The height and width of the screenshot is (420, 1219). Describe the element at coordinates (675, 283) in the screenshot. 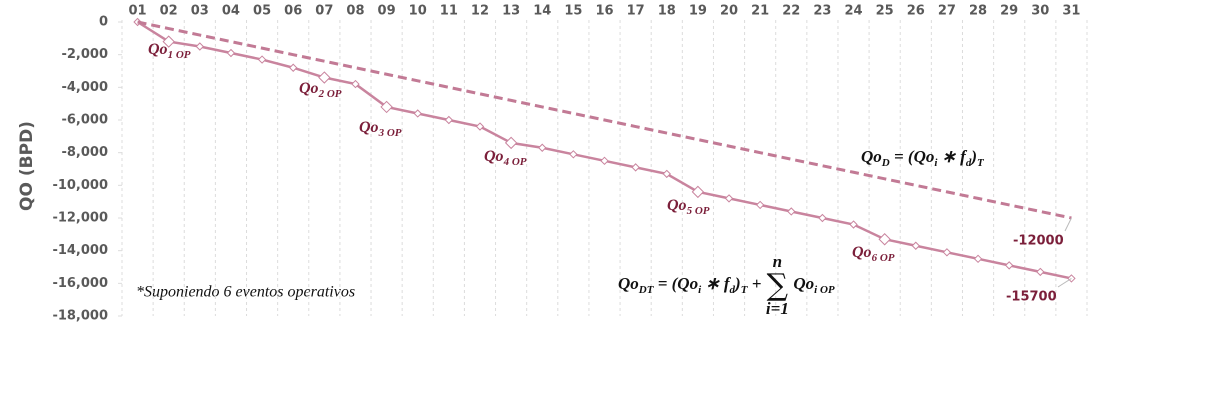

I see `text-part: = (Qo` at that location.